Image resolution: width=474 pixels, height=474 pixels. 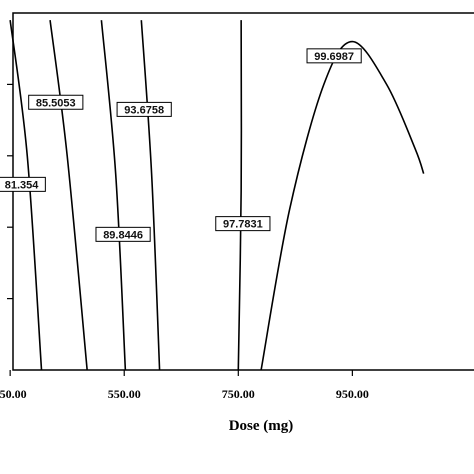 I want to click on contour-label: 97.7831, so click(x=243, y=224).